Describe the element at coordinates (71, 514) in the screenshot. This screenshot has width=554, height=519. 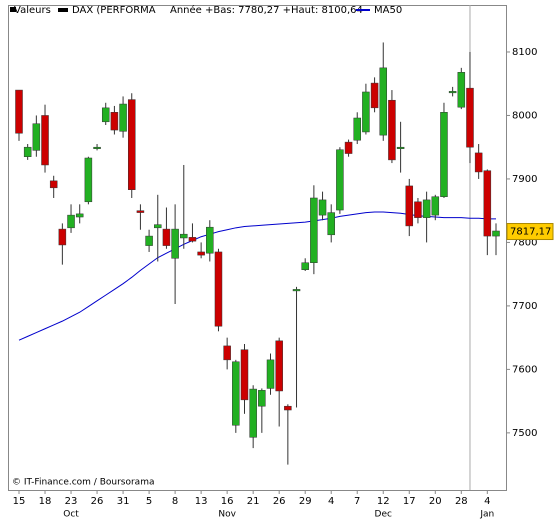
I see `month-label: Oct` at that location.